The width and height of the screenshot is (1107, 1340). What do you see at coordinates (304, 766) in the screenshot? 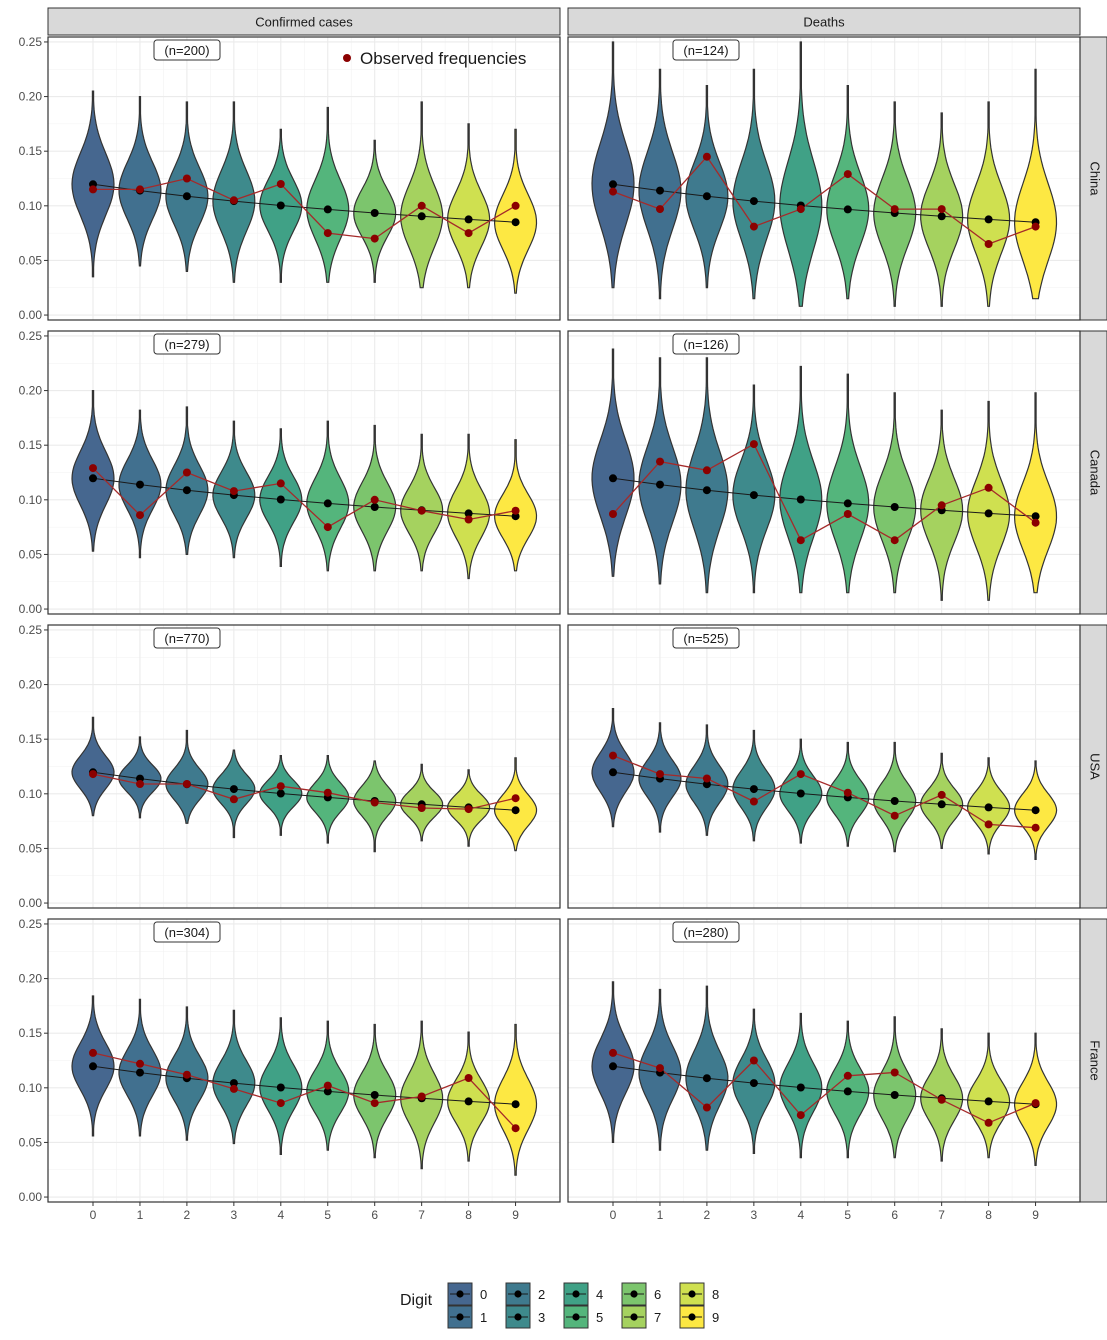
I see `panel-border` at bounding box center [304, 766].